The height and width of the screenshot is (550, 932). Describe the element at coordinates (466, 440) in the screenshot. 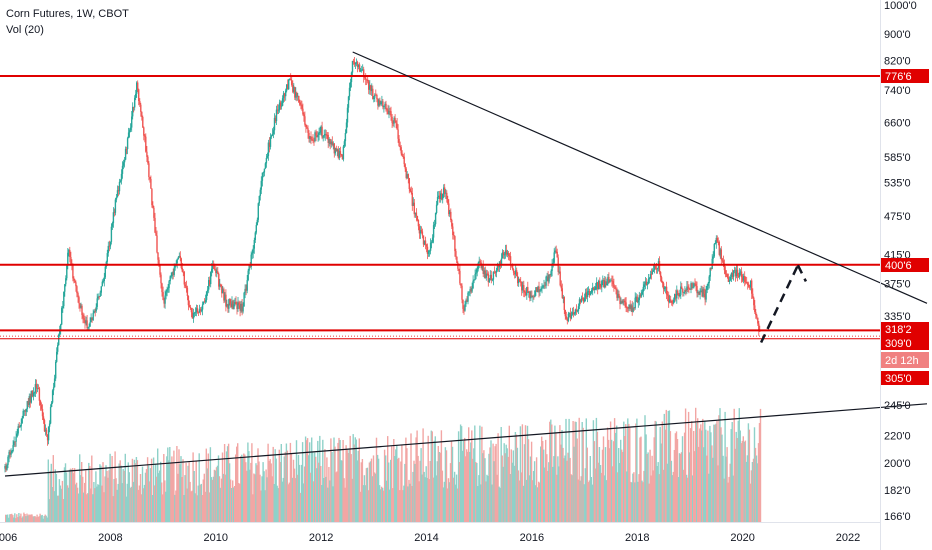

I see `trendline-support` at that location.